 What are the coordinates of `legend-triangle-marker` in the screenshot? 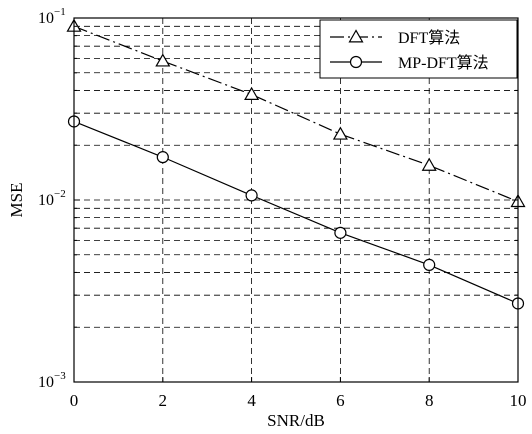 It's located at (356, 36).